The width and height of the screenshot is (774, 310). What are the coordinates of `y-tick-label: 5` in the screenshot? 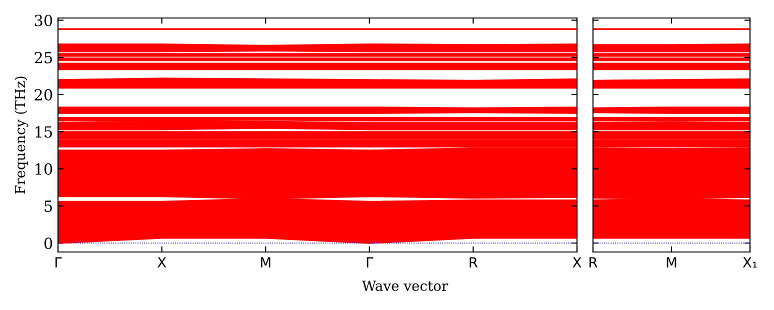 It's located at (48, 206).